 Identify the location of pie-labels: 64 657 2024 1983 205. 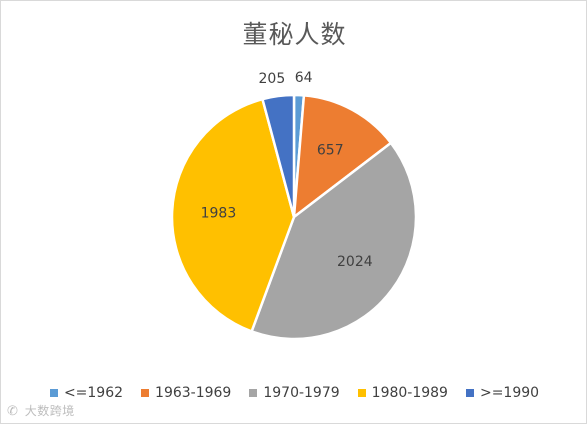
(287, 170).